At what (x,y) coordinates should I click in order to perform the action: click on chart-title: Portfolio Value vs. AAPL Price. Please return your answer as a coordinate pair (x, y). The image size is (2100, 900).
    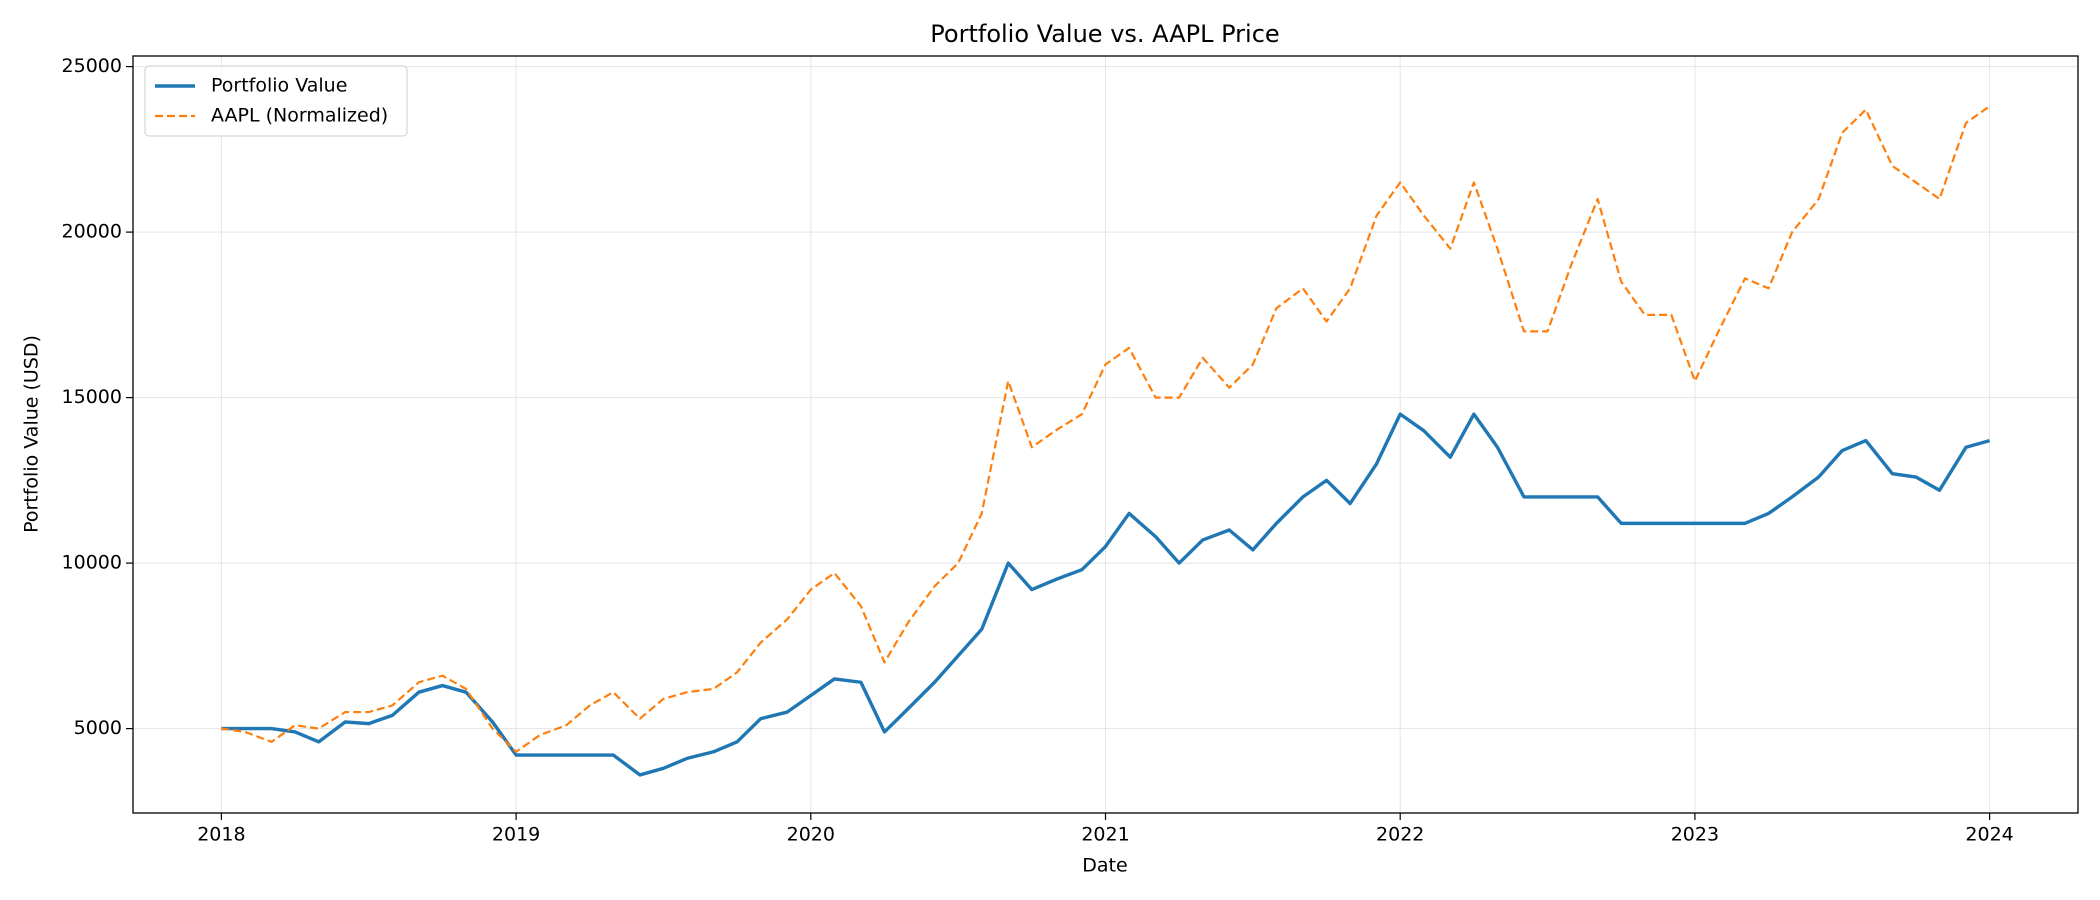
    Looking at the image, I should click on (1104, 34).